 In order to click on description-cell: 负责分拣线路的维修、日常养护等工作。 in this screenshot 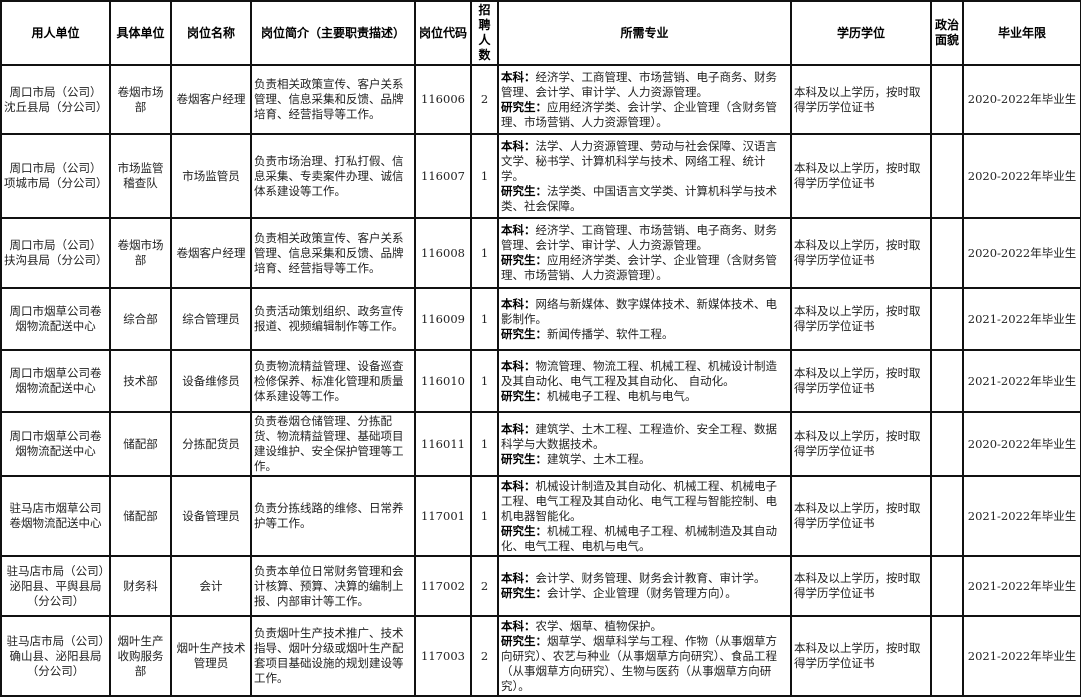, I will do `click(333, 516)`.